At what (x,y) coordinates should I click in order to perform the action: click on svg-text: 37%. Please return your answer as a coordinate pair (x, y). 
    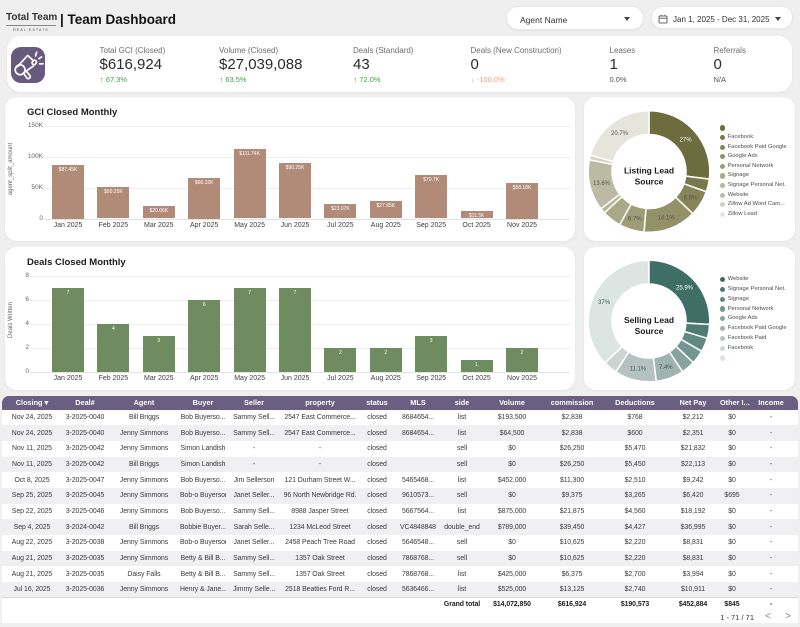
    Looking at the image, I should click on (604, 303).